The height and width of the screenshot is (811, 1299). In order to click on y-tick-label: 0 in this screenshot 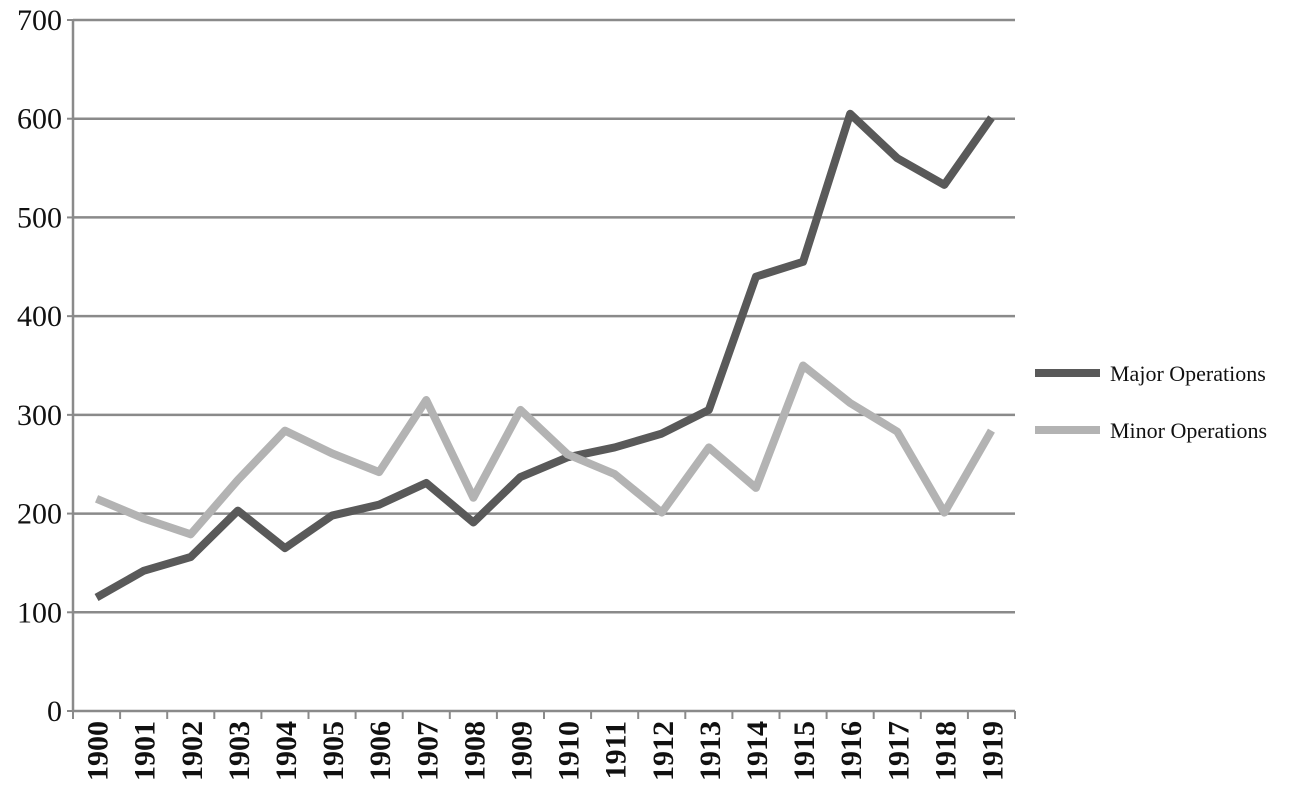, I will do `click(54, 711)`.